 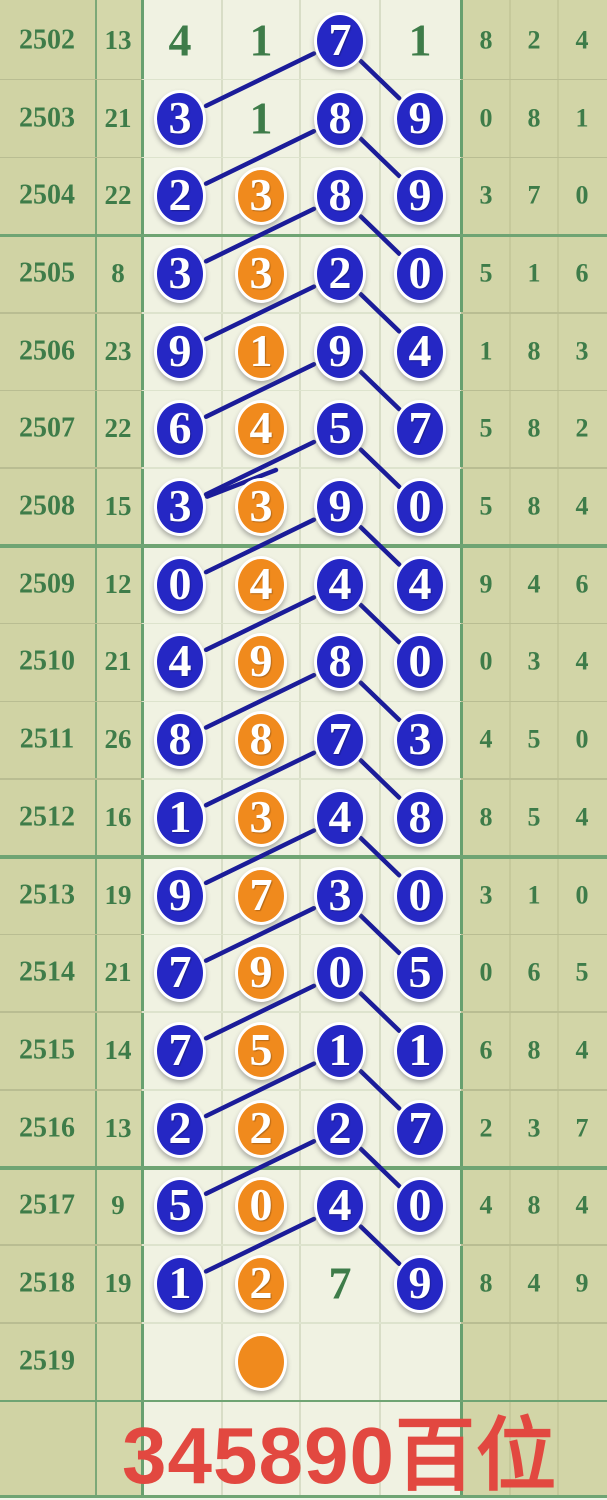 What do you see at coordinates (47, 894) in the screenshot?
I see `period-cell: 2513` at bounding box center [47, 894].